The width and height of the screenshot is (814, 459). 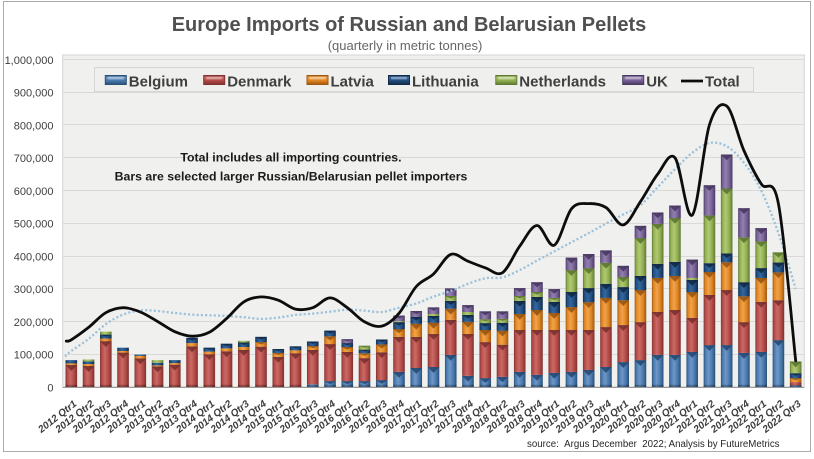 What do you see at coordinates (34, 257) in the screenshot?
I see `svg-text: 400,000` at bounding box center [34, 257].